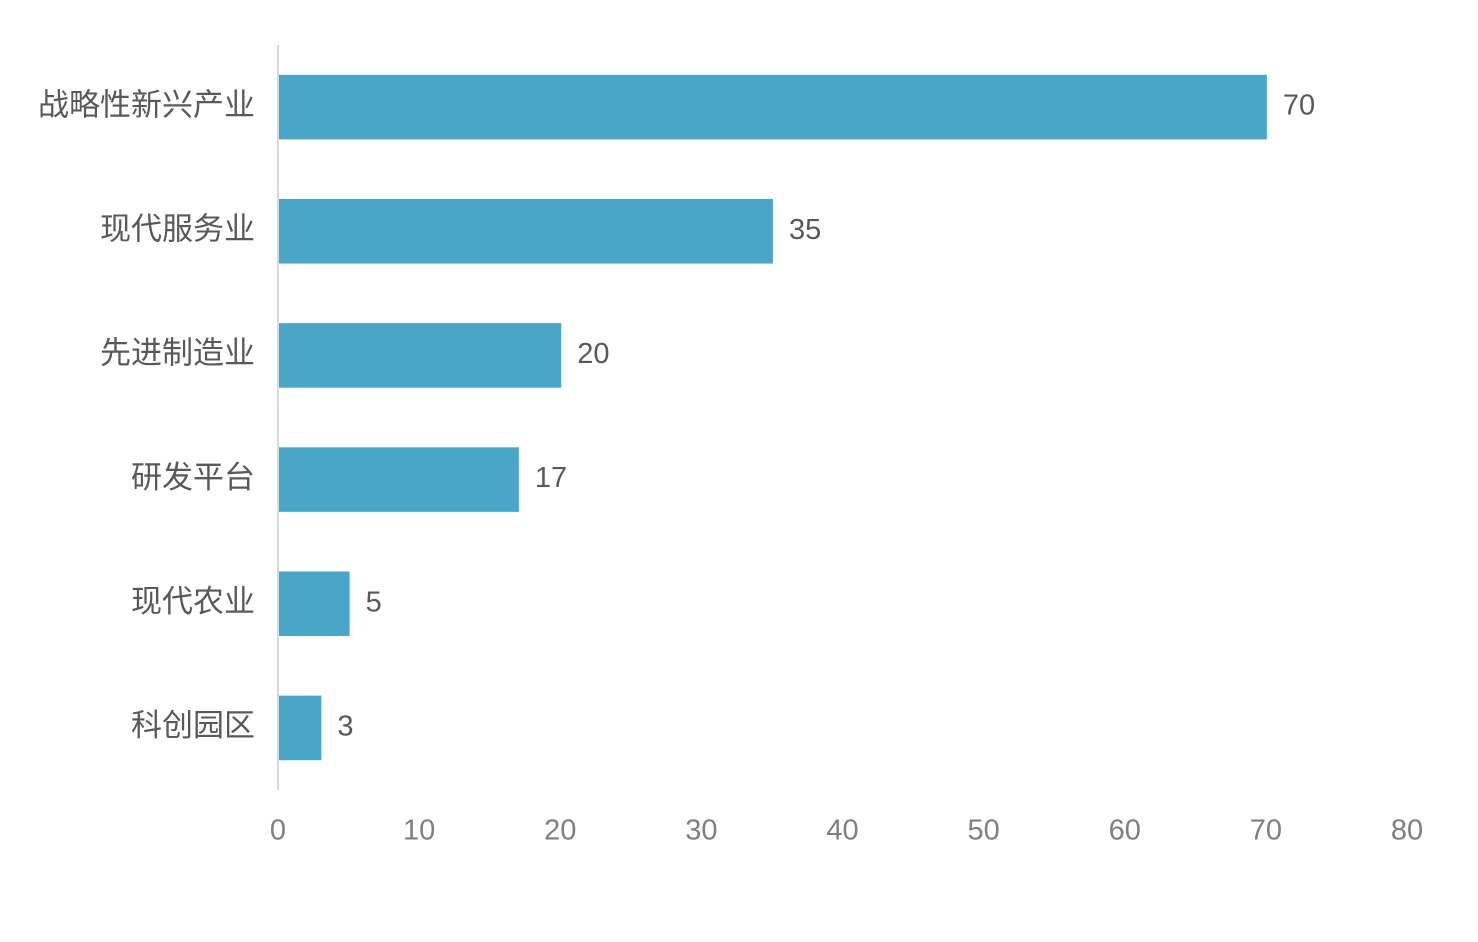 The image size is (1478, 942). Describe the element at coordinates (842, 831) in the screenshot. I see `x-tick-label: 40` at that location.